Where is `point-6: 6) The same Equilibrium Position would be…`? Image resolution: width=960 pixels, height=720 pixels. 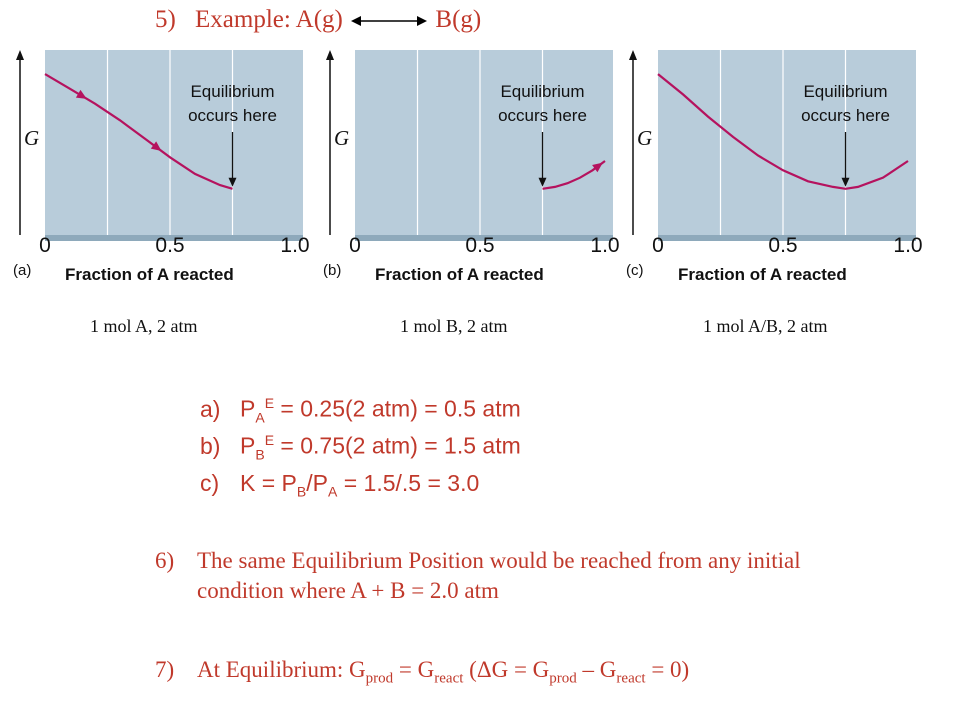
point-6: 6) The same Equilibrium Position would be… is located at coordinates (478, 575).